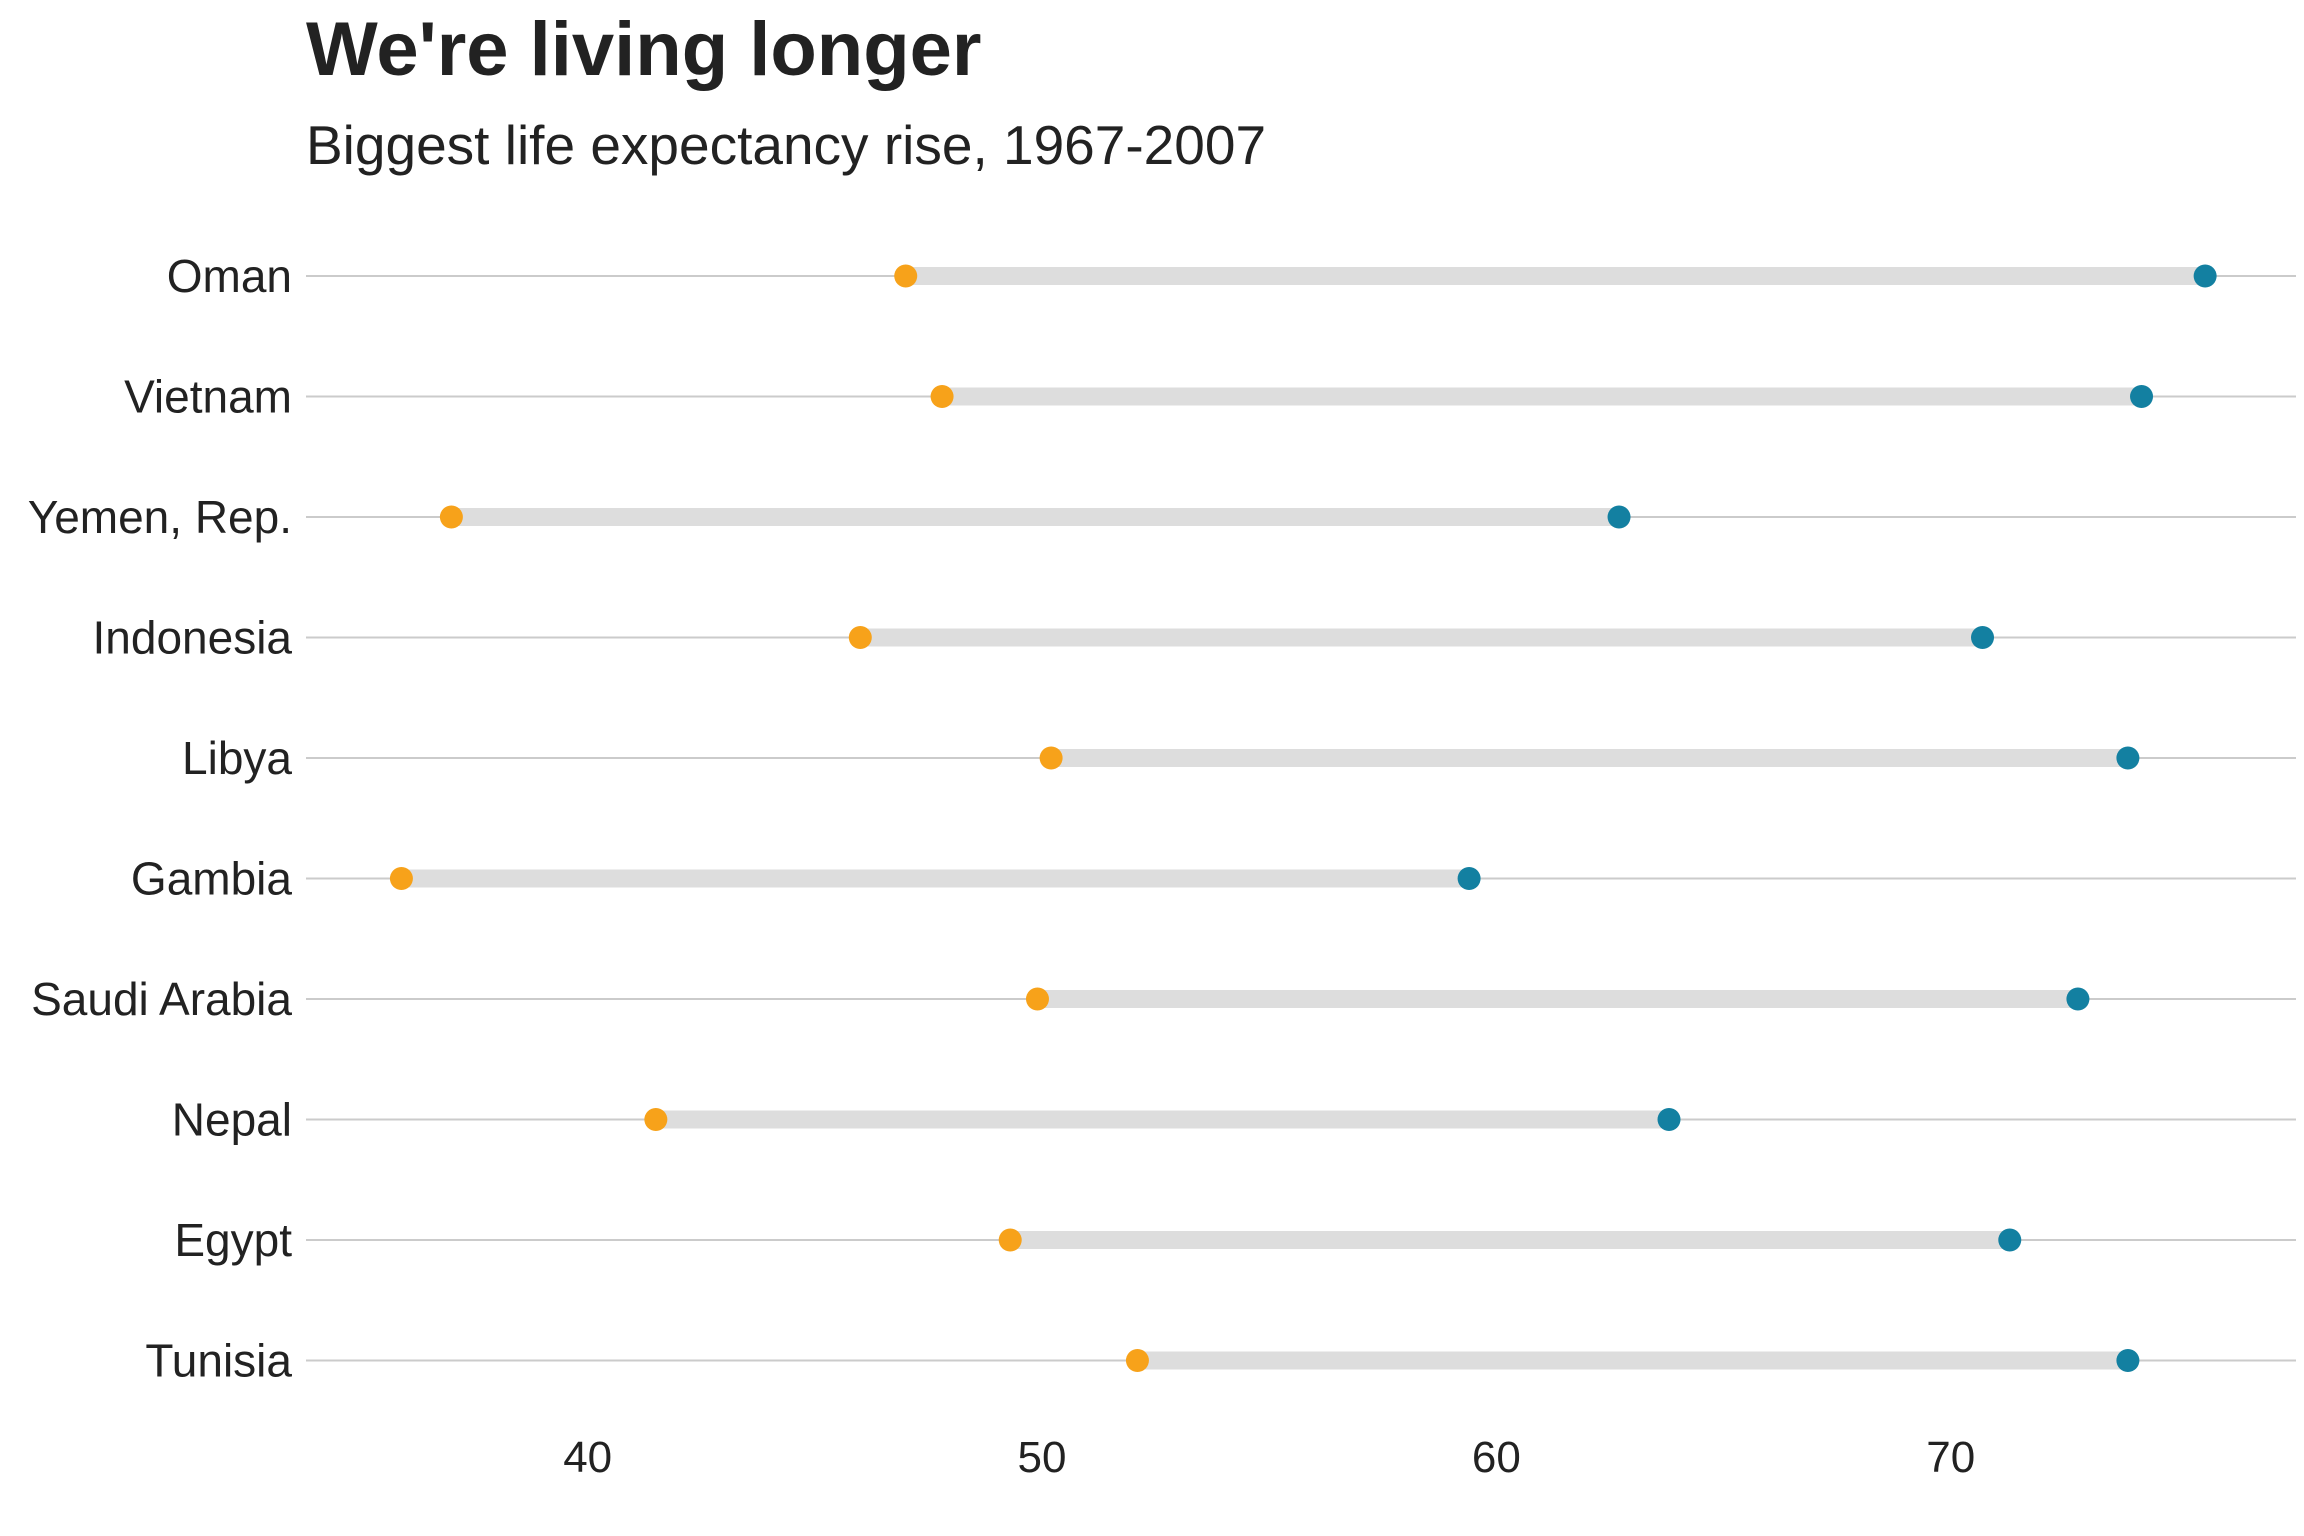  What do you see at coordinates (644, 49) in the screenshot?
I see `chart-title: We're living longer` at bounding box center [644, 49].